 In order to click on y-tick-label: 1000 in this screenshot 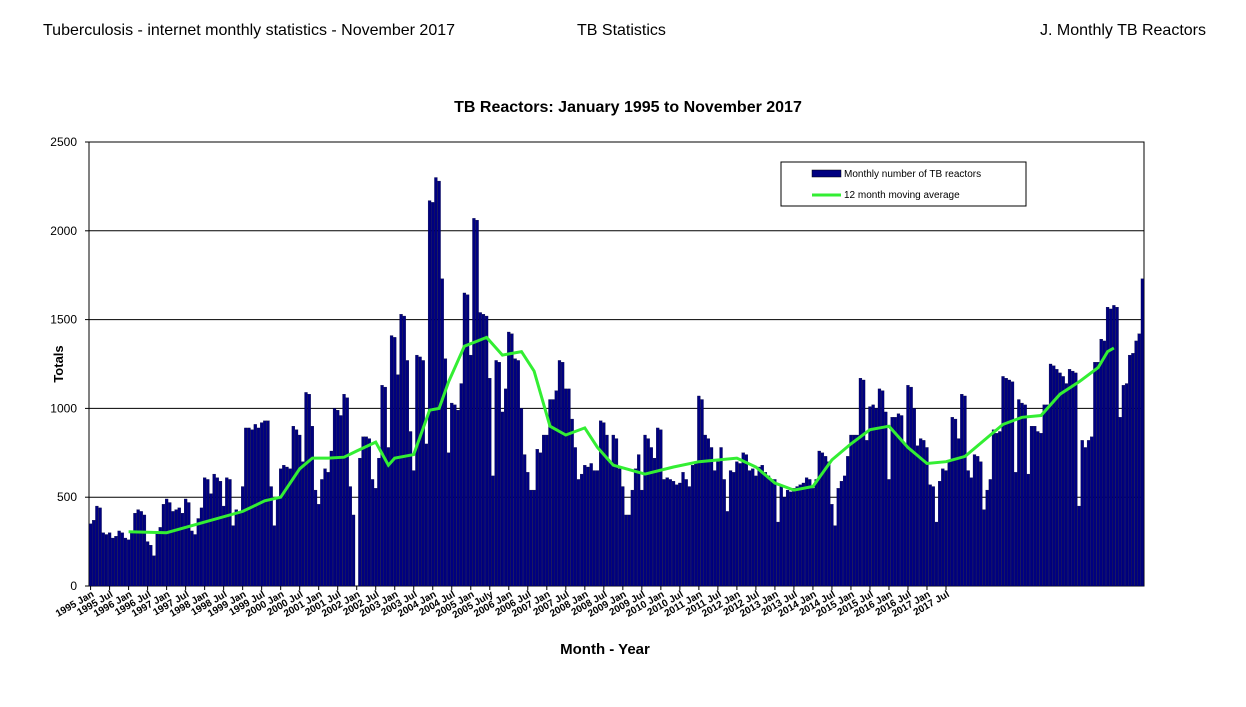, I will do `click(63, 408)`.